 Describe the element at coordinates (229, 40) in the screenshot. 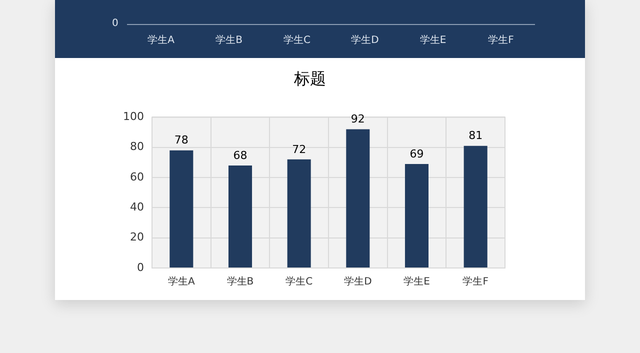

I see `text: 学生B` at that location.